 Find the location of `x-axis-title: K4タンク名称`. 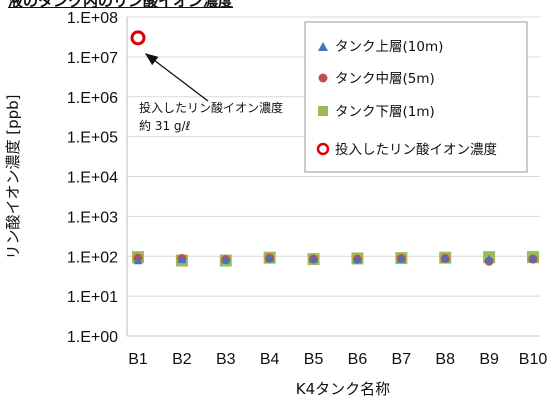

x-axis-title: K4タンク名称 is located at coordinates (343, 389).